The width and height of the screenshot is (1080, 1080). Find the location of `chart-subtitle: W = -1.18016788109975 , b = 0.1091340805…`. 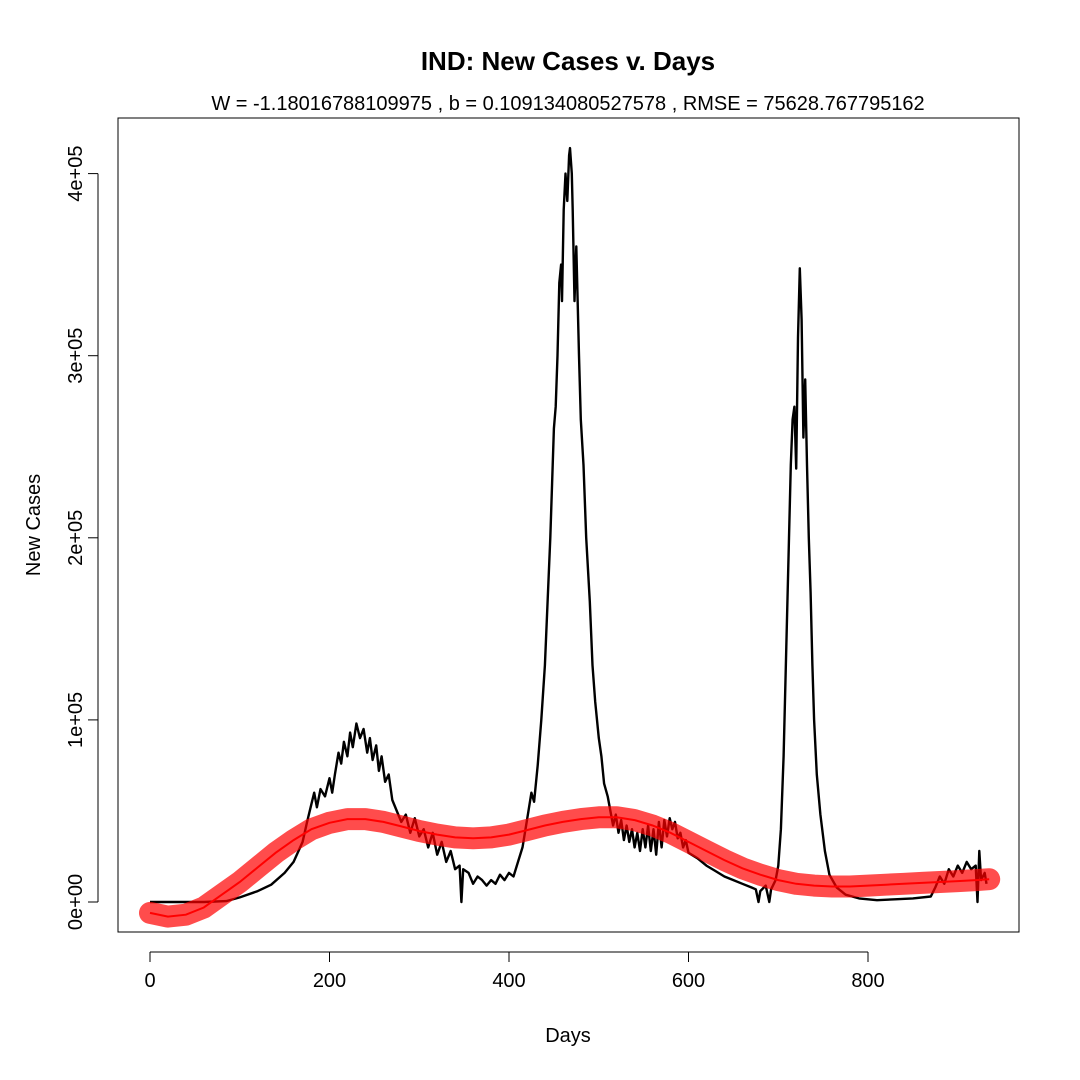

chart-subtitle: W = -1.18016788109975 , b = 0.1091340805… is located at coordinates (567, 104).